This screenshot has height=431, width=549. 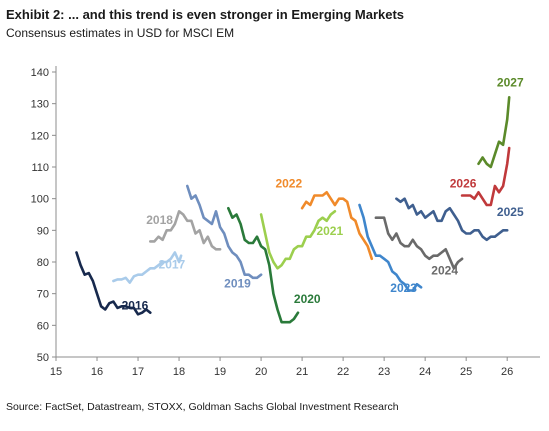 What do you see at coordinates (43, 358) in the screenshot?
I see `y-tick-label: 50` at bounding box center [43, 358].